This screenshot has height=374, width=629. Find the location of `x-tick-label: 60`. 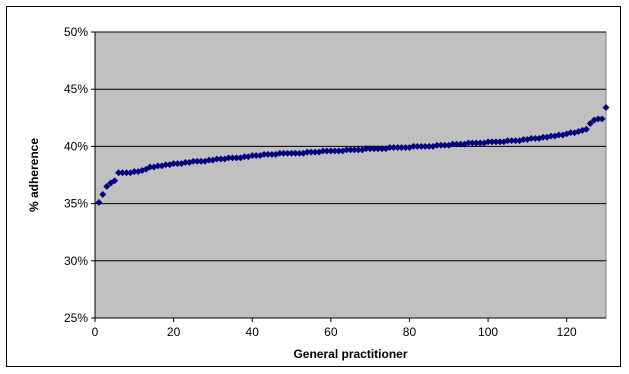

x-tick-label: 60 is located at coordinates (331, 332).